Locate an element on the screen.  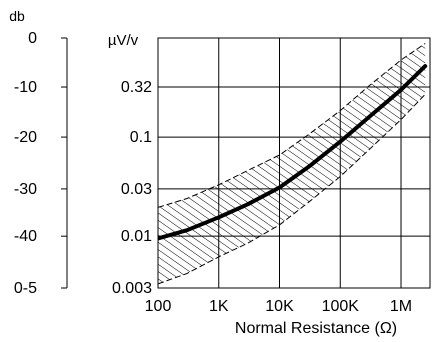
y-tick-label: 0.1 is located at coordinates (141, 137).